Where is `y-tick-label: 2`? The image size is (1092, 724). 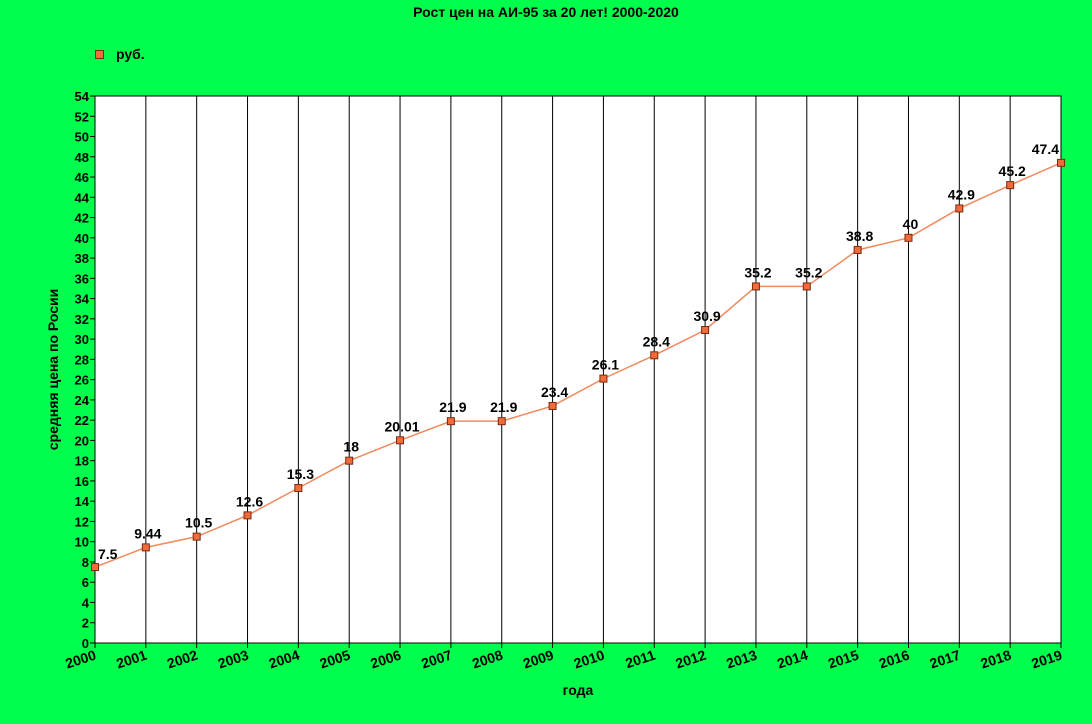 y-tick-label: 2 is located at coordinates (85, 623).